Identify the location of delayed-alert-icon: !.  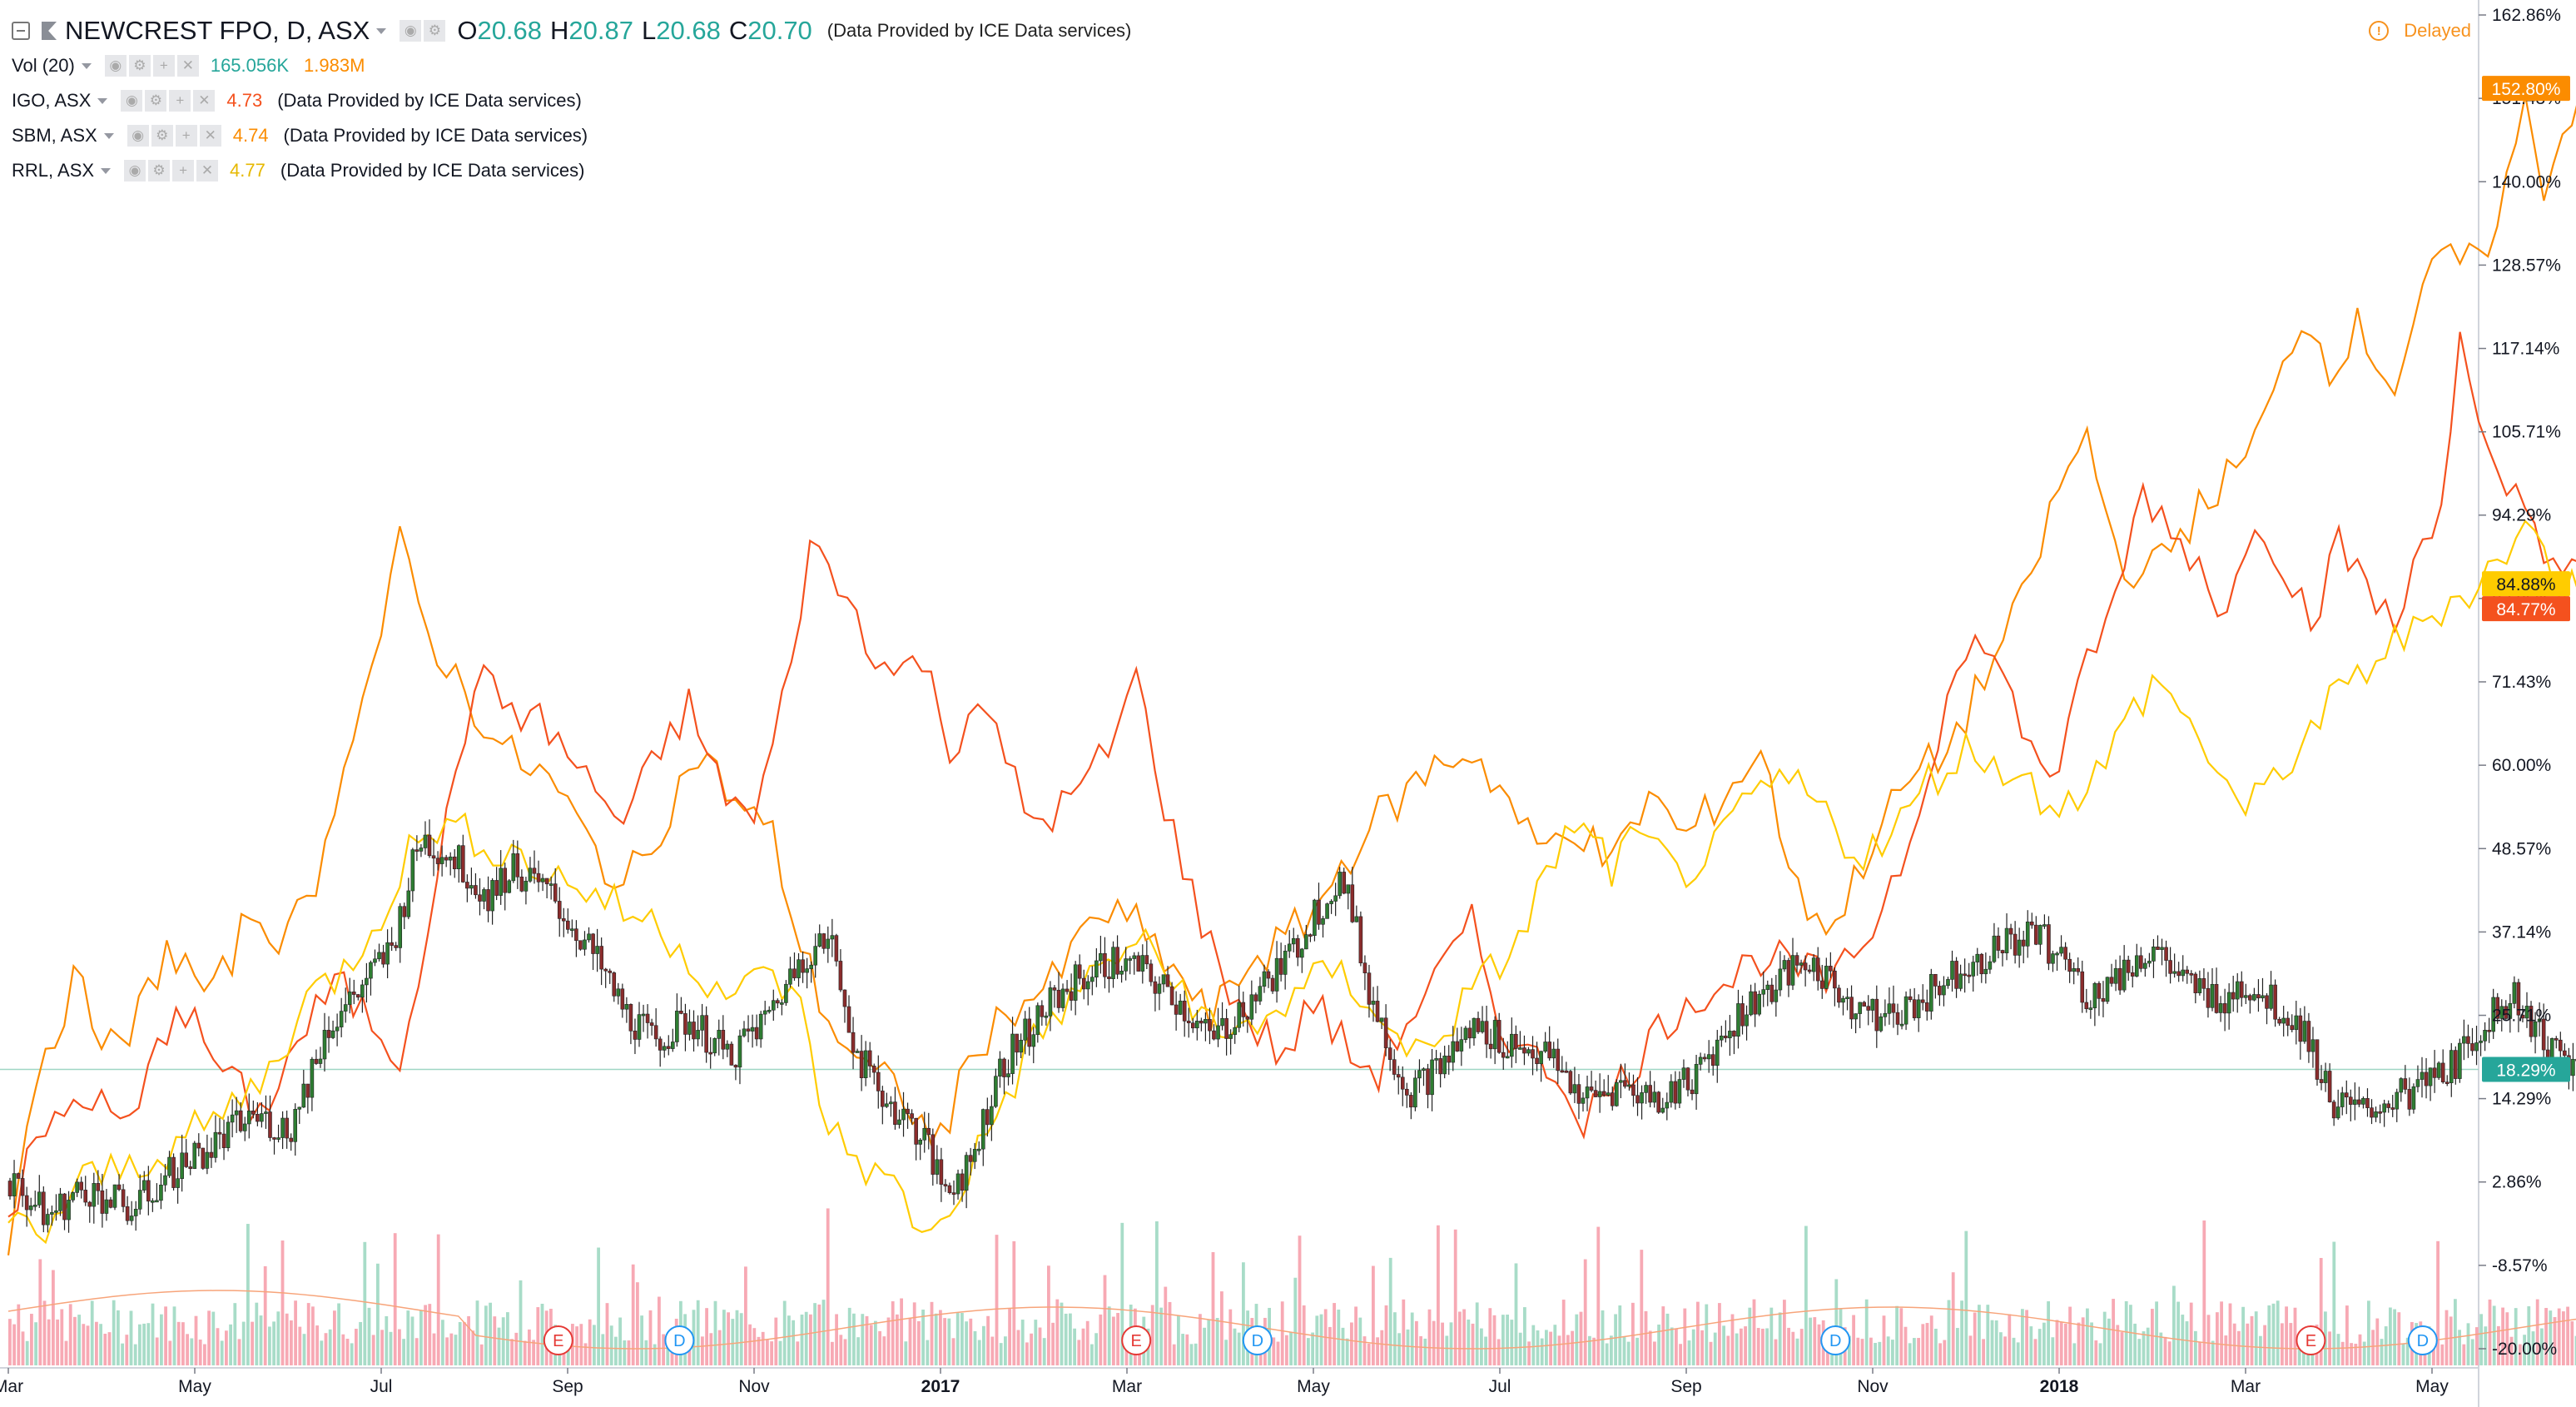
(2379, 31).